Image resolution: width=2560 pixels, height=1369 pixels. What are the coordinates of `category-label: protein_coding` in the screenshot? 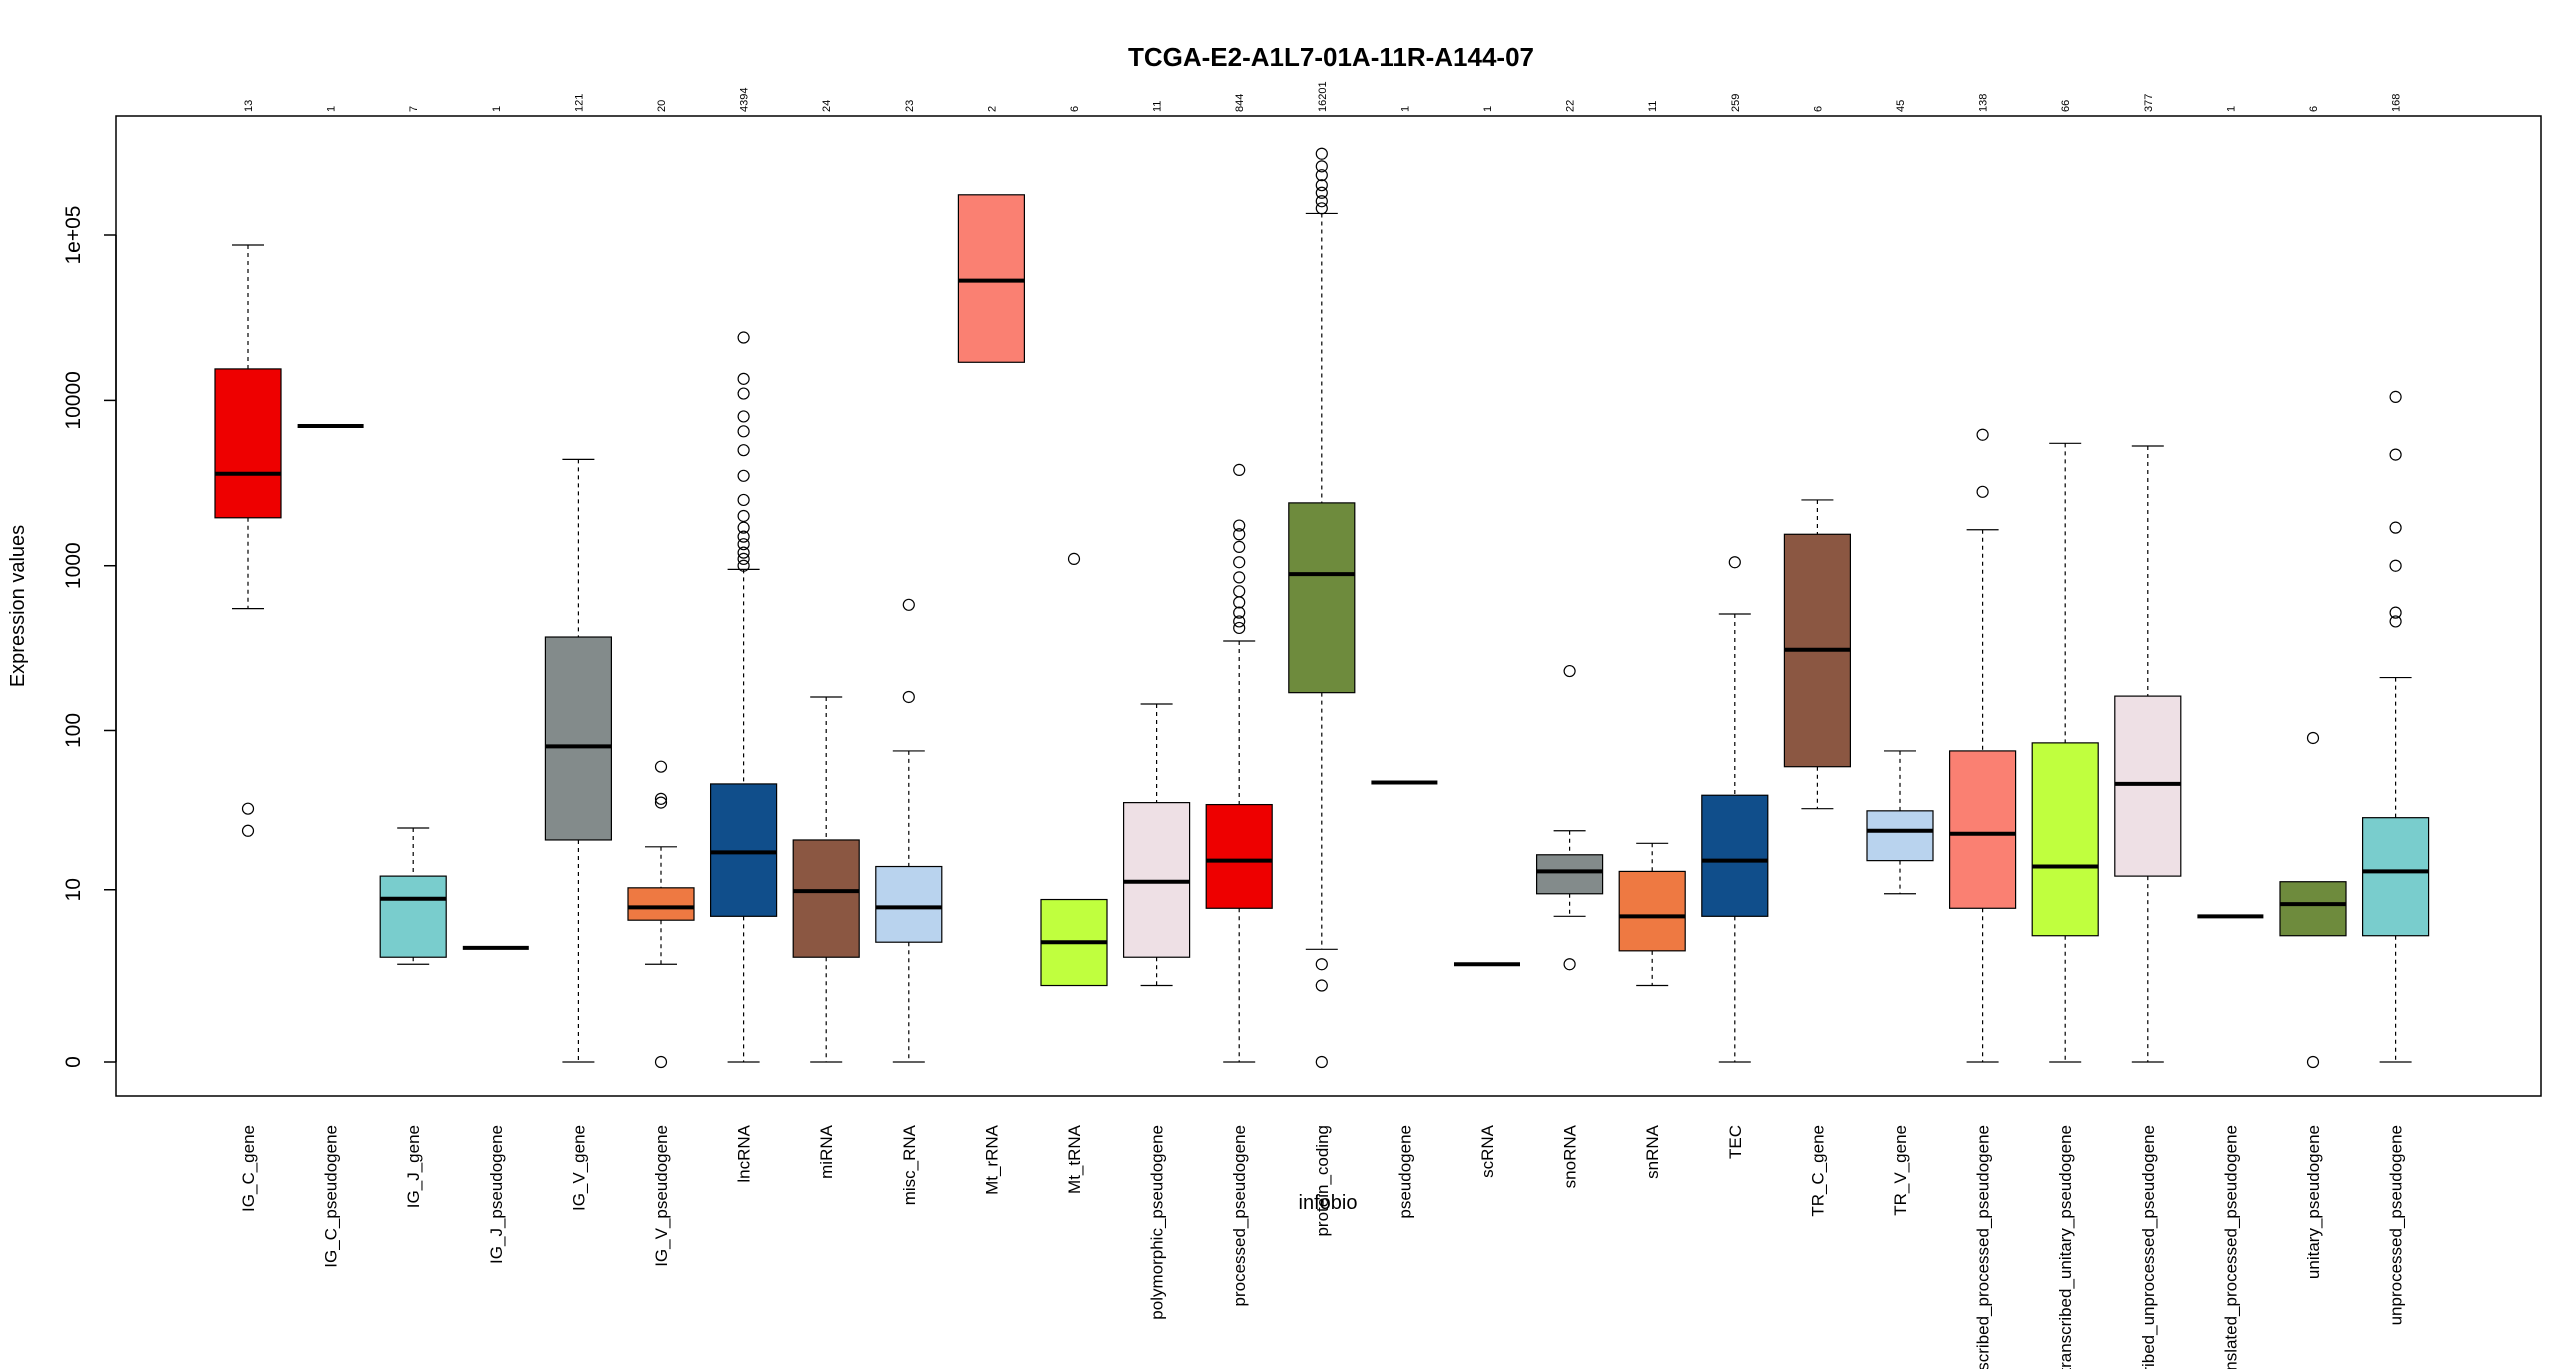 It's located at (1322, 1181).